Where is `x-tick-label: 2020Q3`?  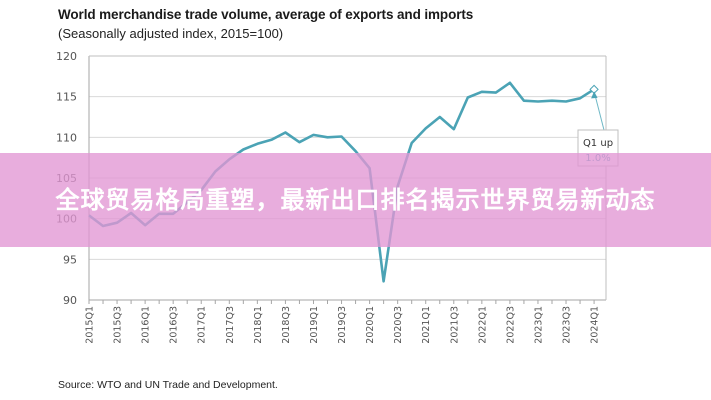
x-tick-label: 2020Q3 is located at coordinates (398, 325).